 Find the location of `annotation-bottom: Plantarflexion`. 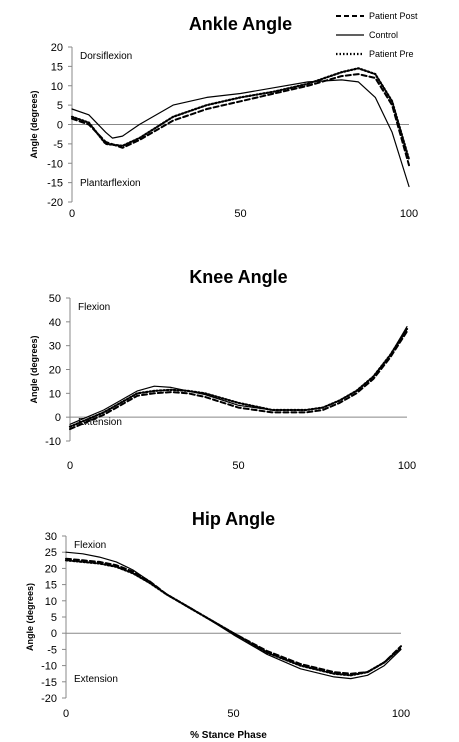

annotation-bottom: Plantarflexion is located at coordinates (110, 183).